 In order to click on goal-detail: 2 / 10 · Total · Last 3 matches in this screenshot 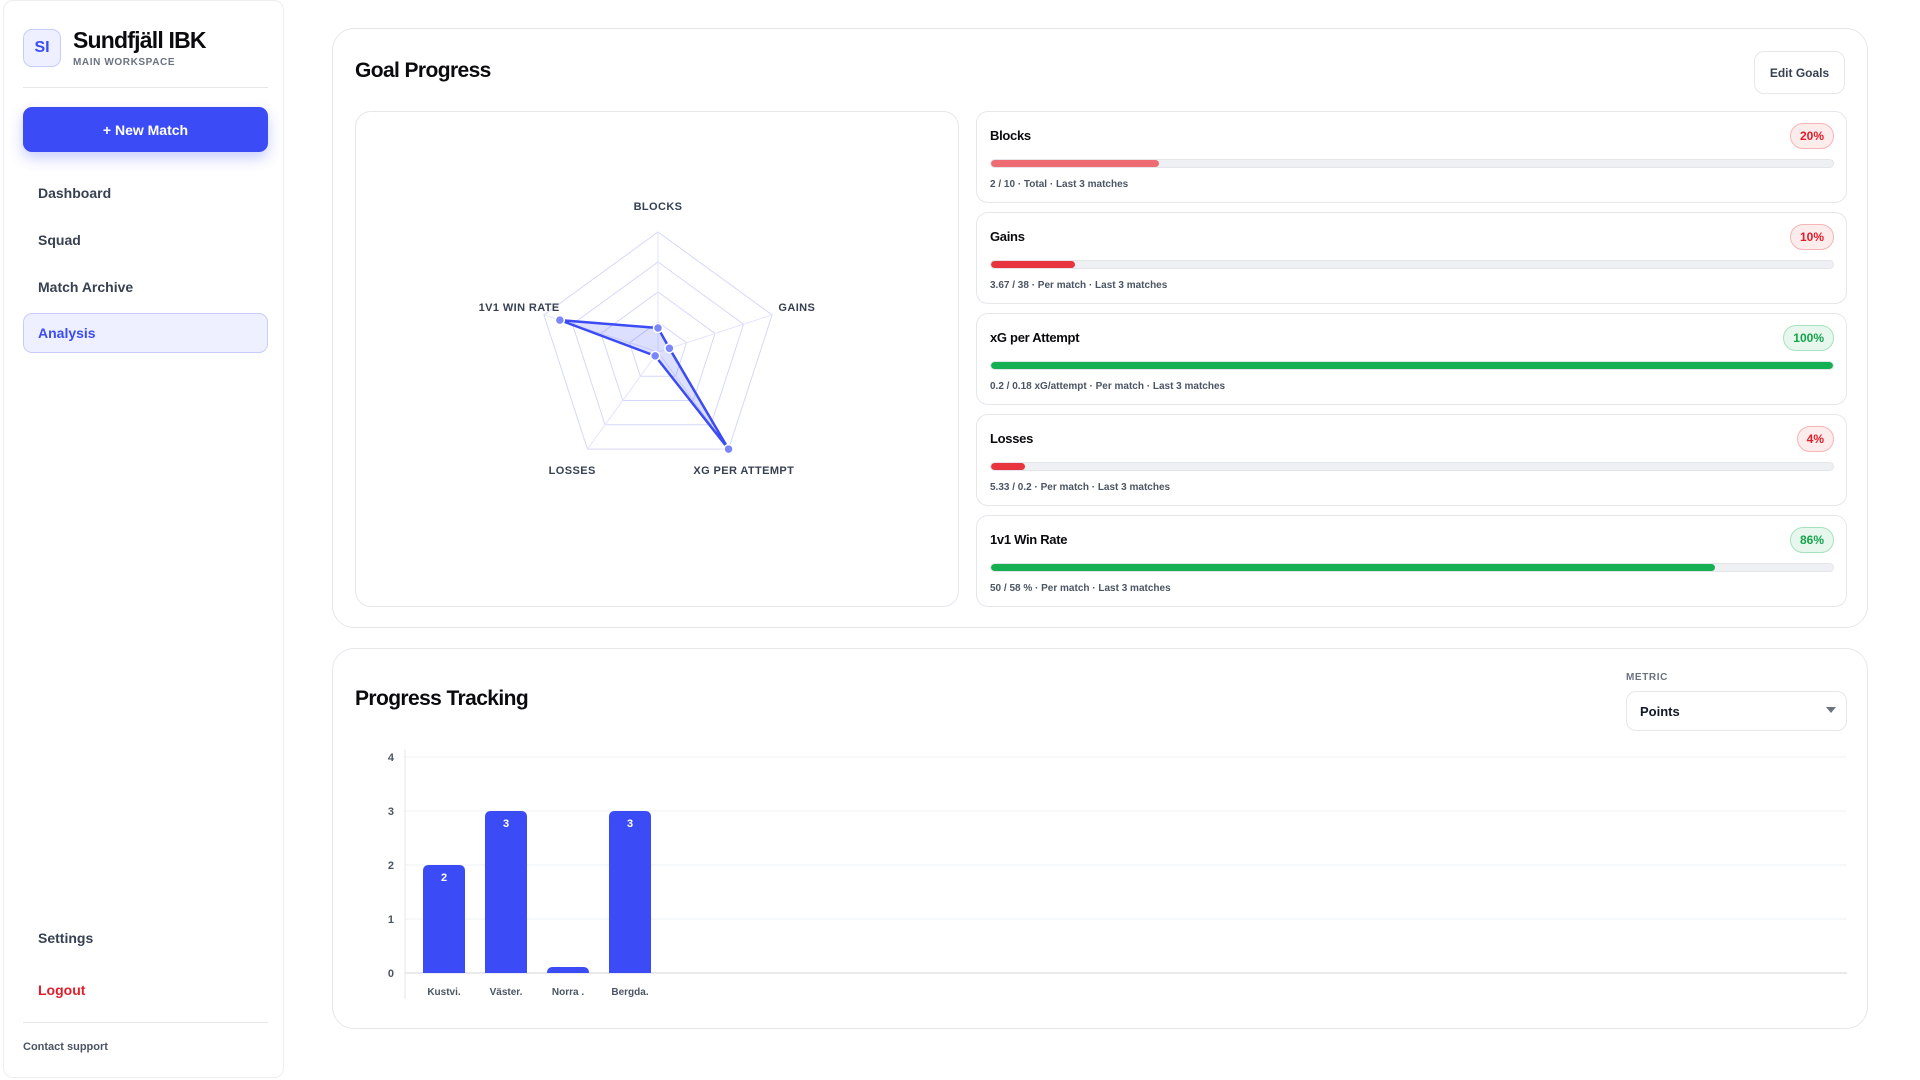, I will do `click(1059, 184)`.